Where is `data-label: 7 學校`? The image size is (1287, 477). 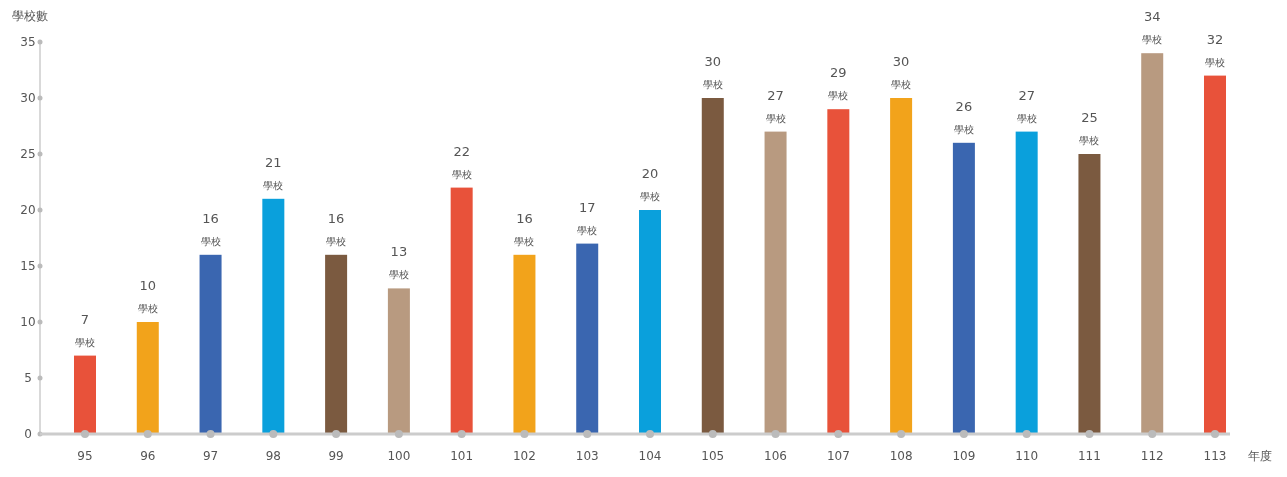 data-label: 7 學校 is located at coordinates (85, 329).